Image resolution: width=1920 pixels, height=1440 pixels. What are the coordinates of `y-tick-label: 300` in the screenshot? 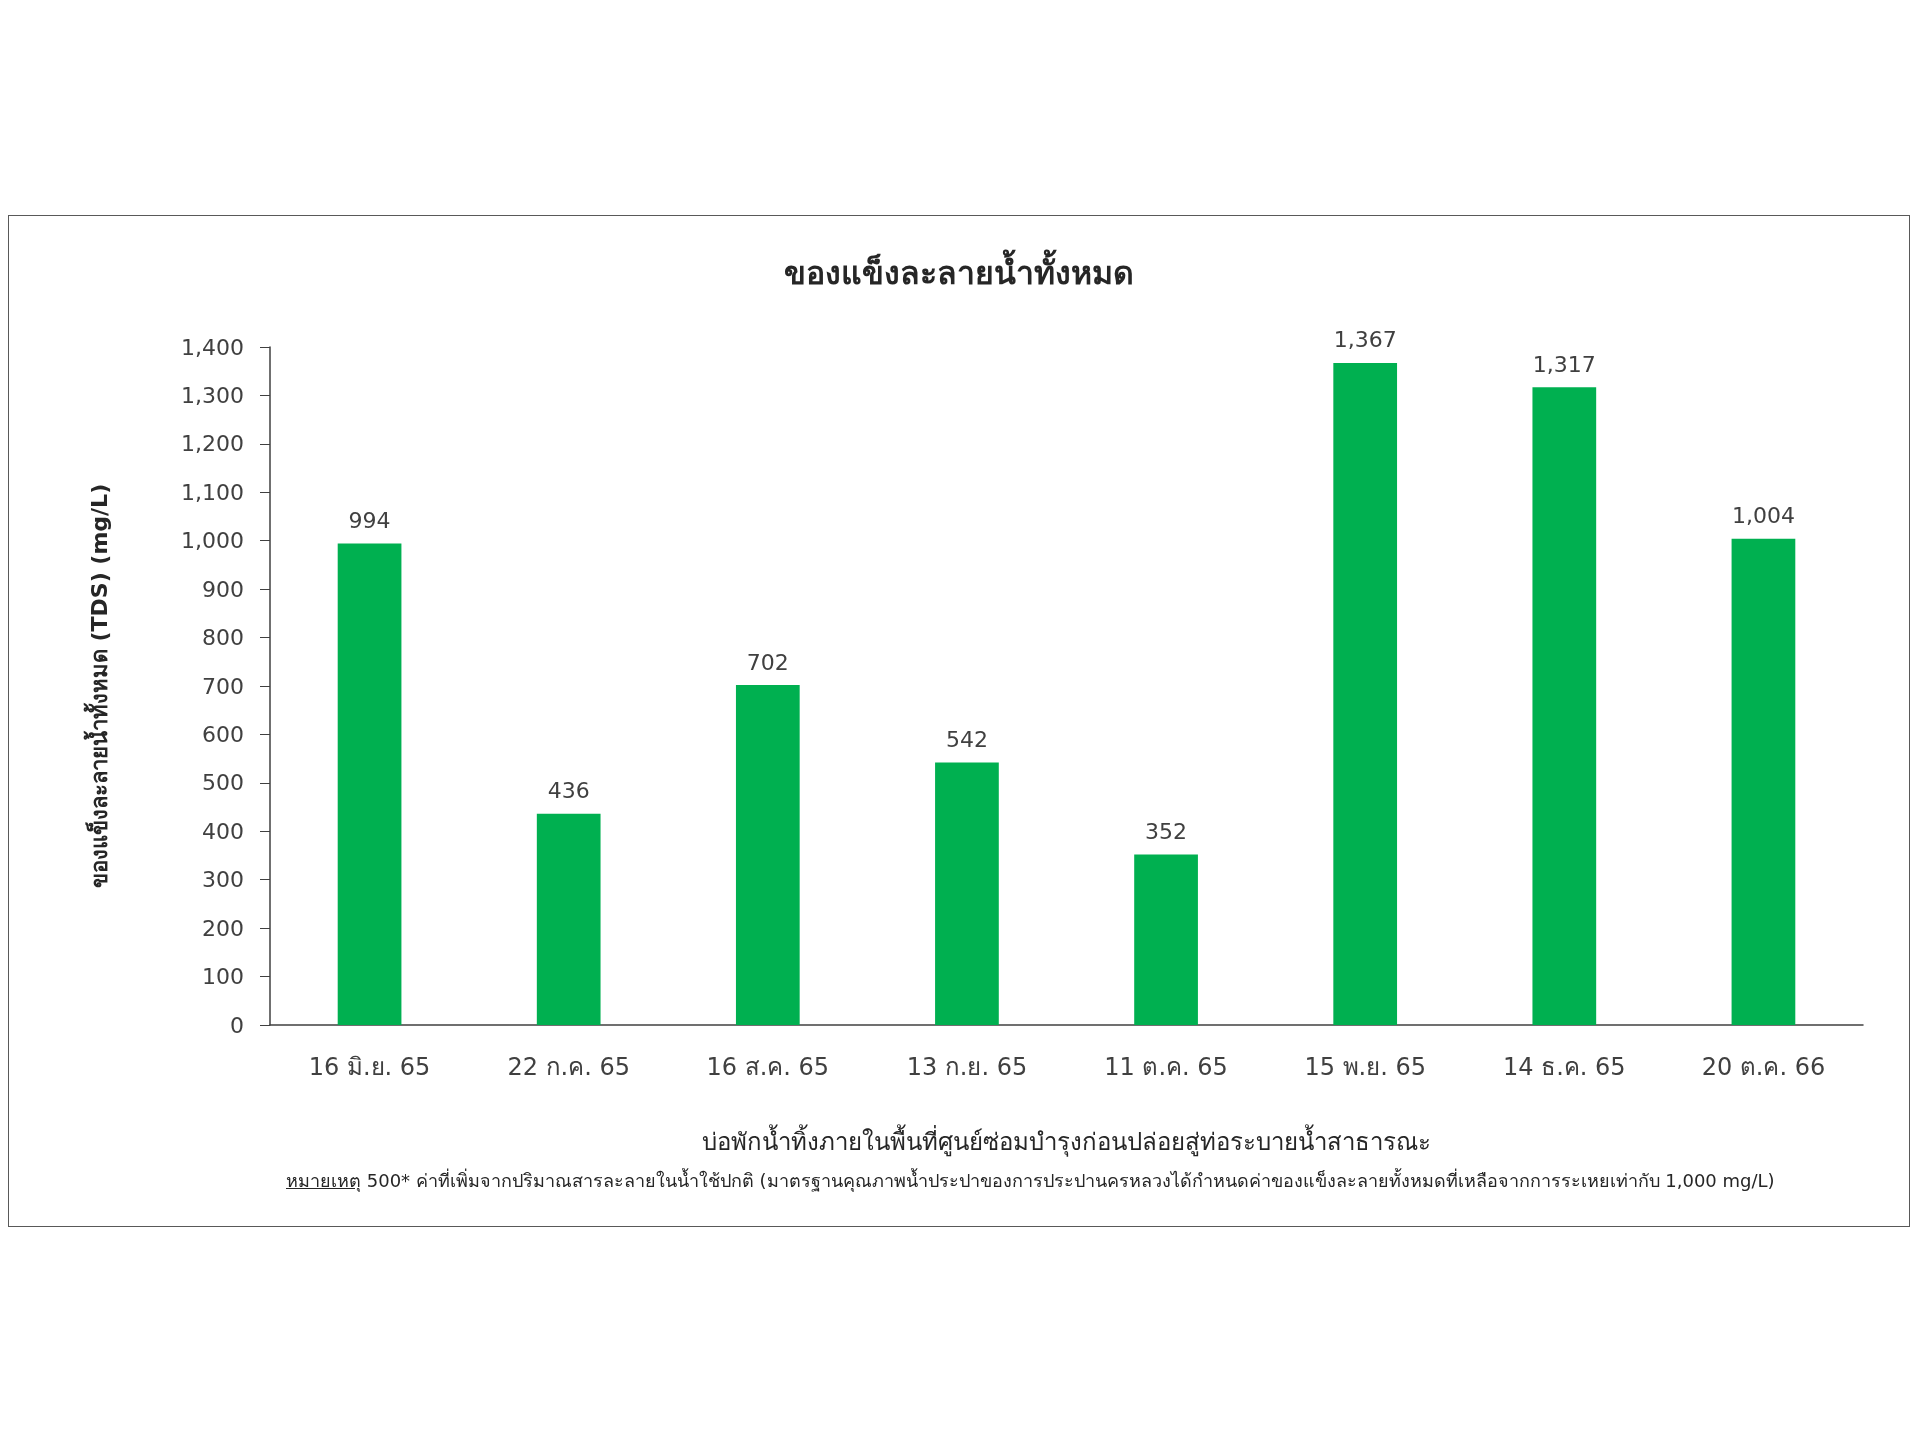 It's located at (223, 880).